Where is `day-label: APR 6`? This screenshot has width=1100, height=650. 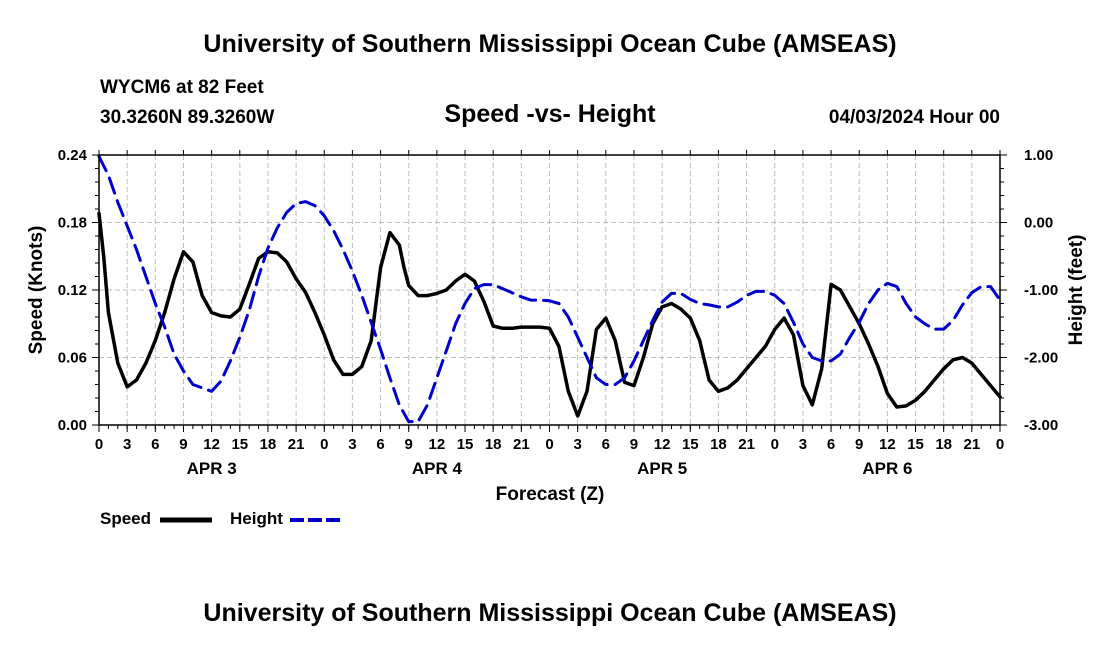 day-label: APR 6 is located at coordinates (887, 468).